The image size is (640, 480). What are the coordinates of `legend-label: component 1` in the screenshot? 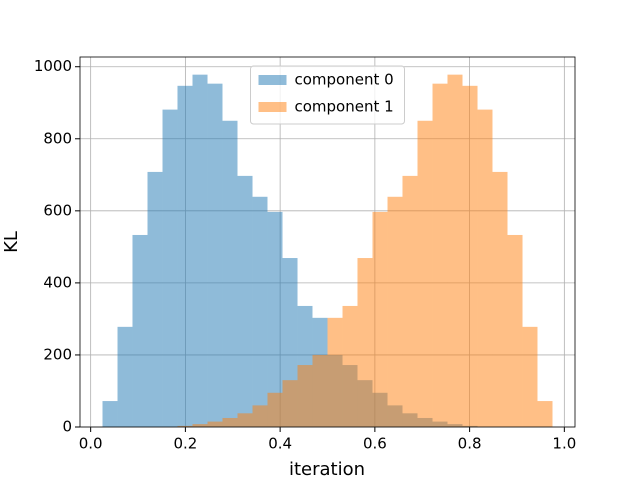 It's located at (344, 107).